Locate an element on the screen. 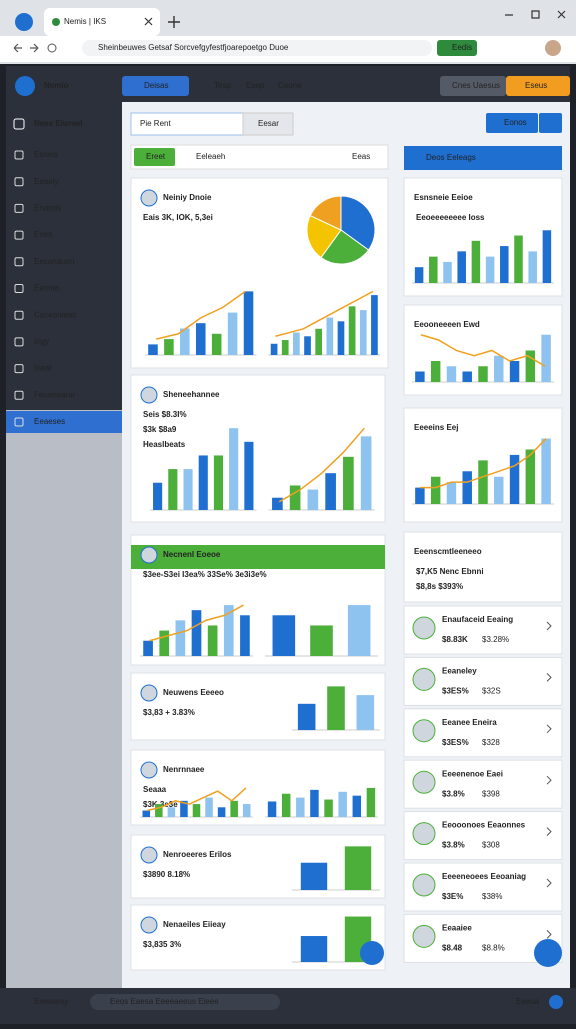 This screenshot has width=576, height=1029. filter-chip-label: Ereet is located at coordinates (156, 156).